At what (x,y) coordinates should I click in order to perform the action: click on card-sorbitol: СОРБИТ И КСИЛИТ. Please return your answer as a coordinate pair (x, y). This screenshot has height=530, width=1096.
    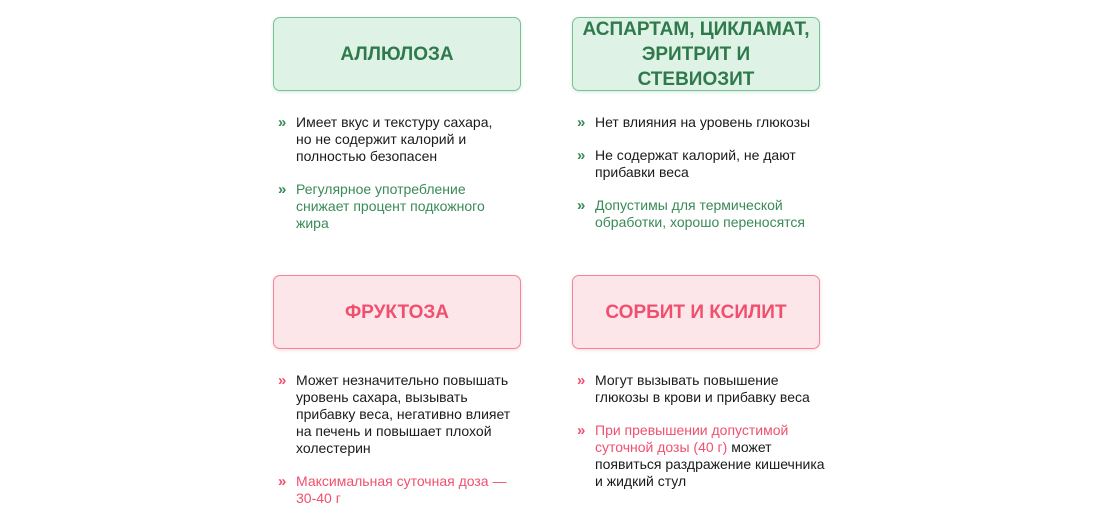
    Looking at the image, I should click on (696, 312).